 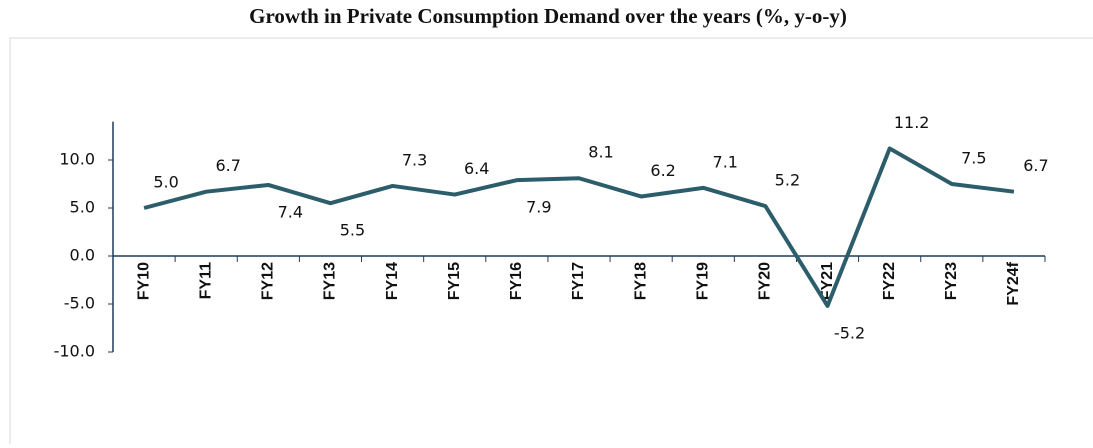 What do you see at coordinates (74, 351) in the screenshot?
I see `y-tick-label: -10.0` at bounding box center [74, 351].